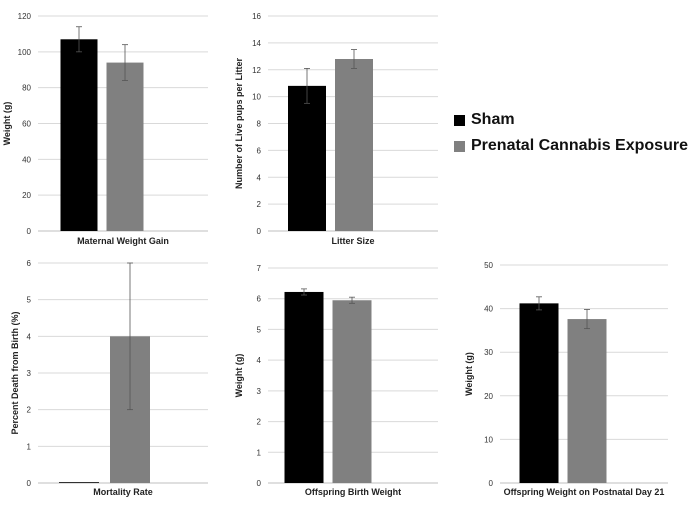 The image size is (698, 506). I want to click on x-axis-label-0: Maternal Weight Gain, so click(123, 241).